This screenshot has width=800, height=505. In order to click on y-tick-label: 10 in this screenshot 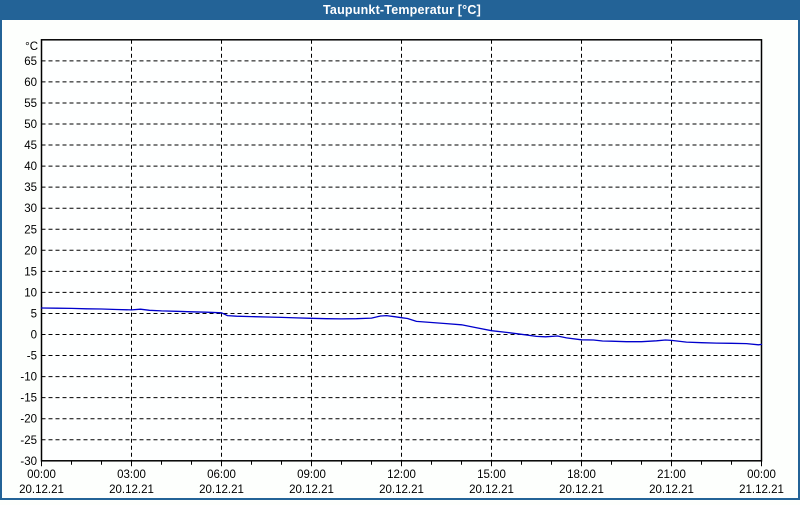, I will do `click(30, 293)`.